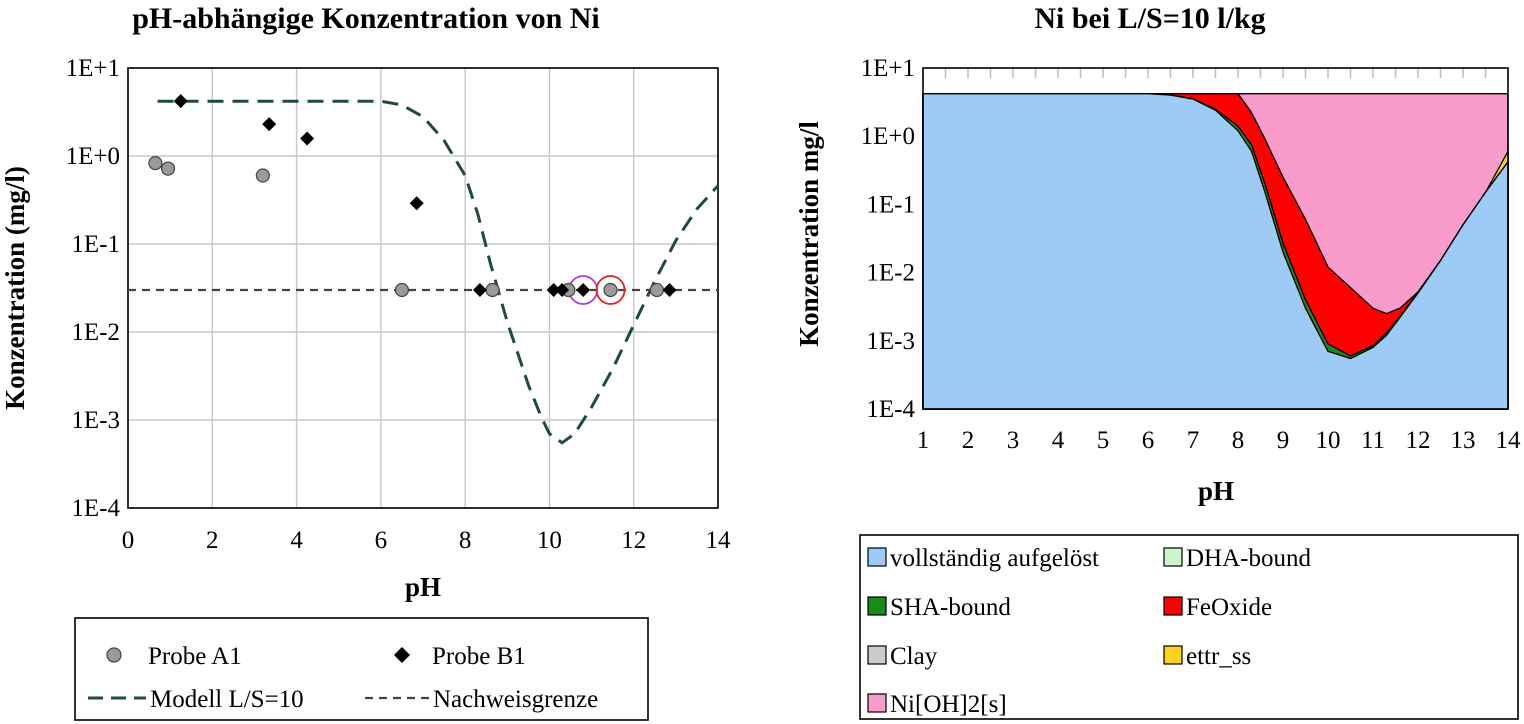 The width and height of the screenshot is (1524, 724). Describe the element at coordinates (950, 607) in the screenshot. I see `legend-label-sha-bound: SHA-bound` at that location.